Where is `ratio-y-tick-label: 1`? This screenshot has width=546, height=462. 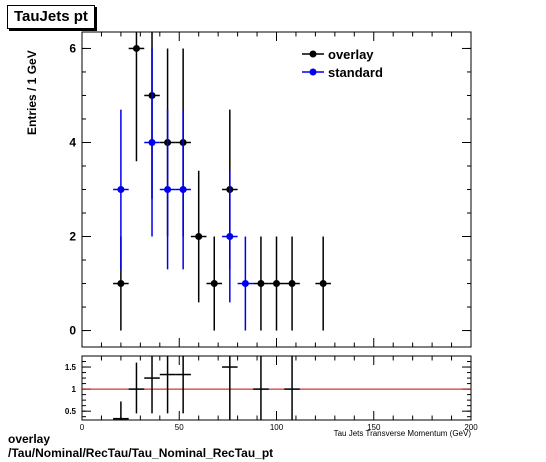 ratio-y-tick-label: 1 is located at coordinates (74, 389).